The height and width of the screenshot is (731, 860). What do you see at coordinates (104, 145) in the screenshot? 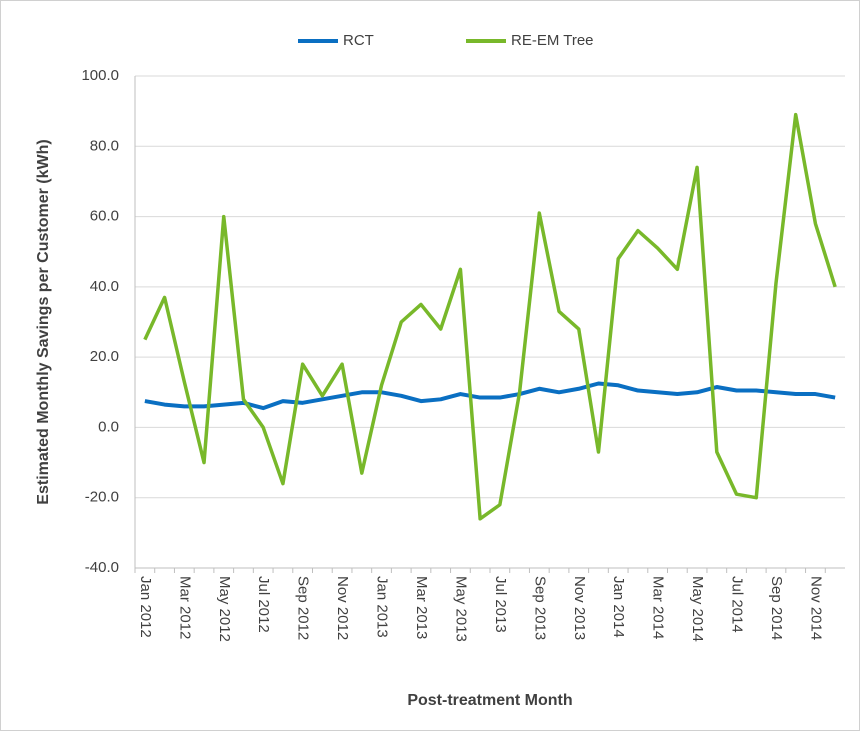
I see `y-tick-label: 80.0` at bounding box center [104, 145].